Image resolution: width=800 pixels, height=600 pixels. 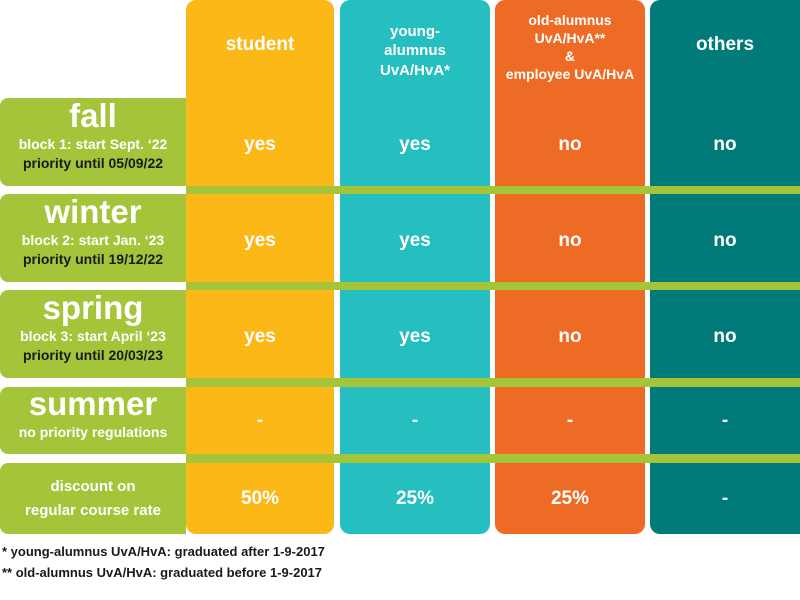 What do you see at coordinates (93, 510) in the screenshot?
I see `discount-label-line: regular course rate` at bounding box center [93, 510].